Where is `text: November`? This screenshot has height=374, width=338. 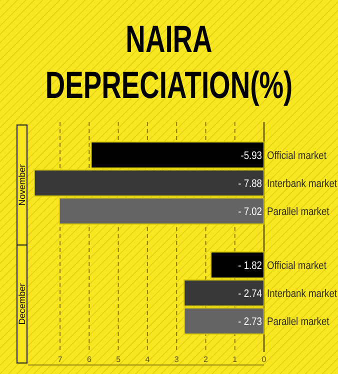 text: November is located at coordinates (22, 185).